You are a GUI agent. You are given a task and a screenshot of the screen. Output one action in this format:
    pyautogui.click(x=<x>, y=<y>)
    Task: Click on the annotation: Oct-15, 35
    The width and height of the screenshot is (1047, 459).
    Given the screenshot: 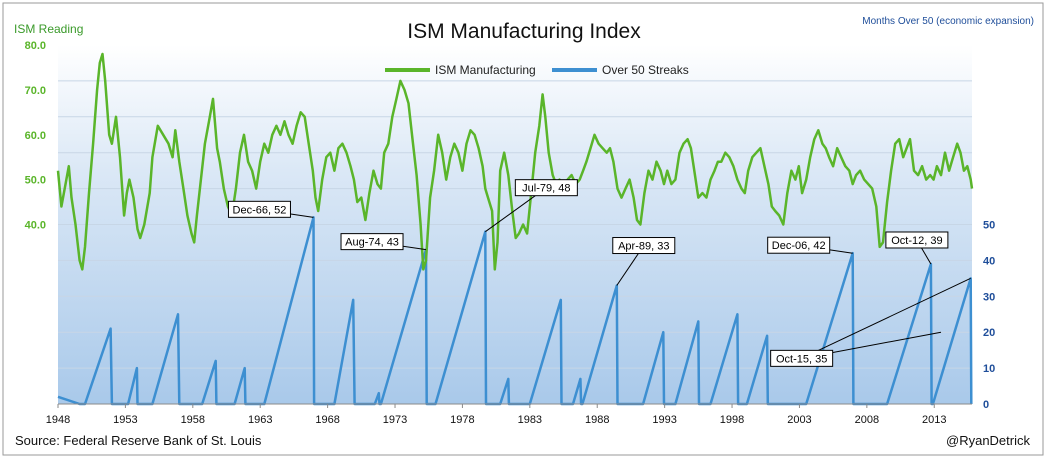 What is the action you would take?
    pyautogui.click(x=870, y=322)
    